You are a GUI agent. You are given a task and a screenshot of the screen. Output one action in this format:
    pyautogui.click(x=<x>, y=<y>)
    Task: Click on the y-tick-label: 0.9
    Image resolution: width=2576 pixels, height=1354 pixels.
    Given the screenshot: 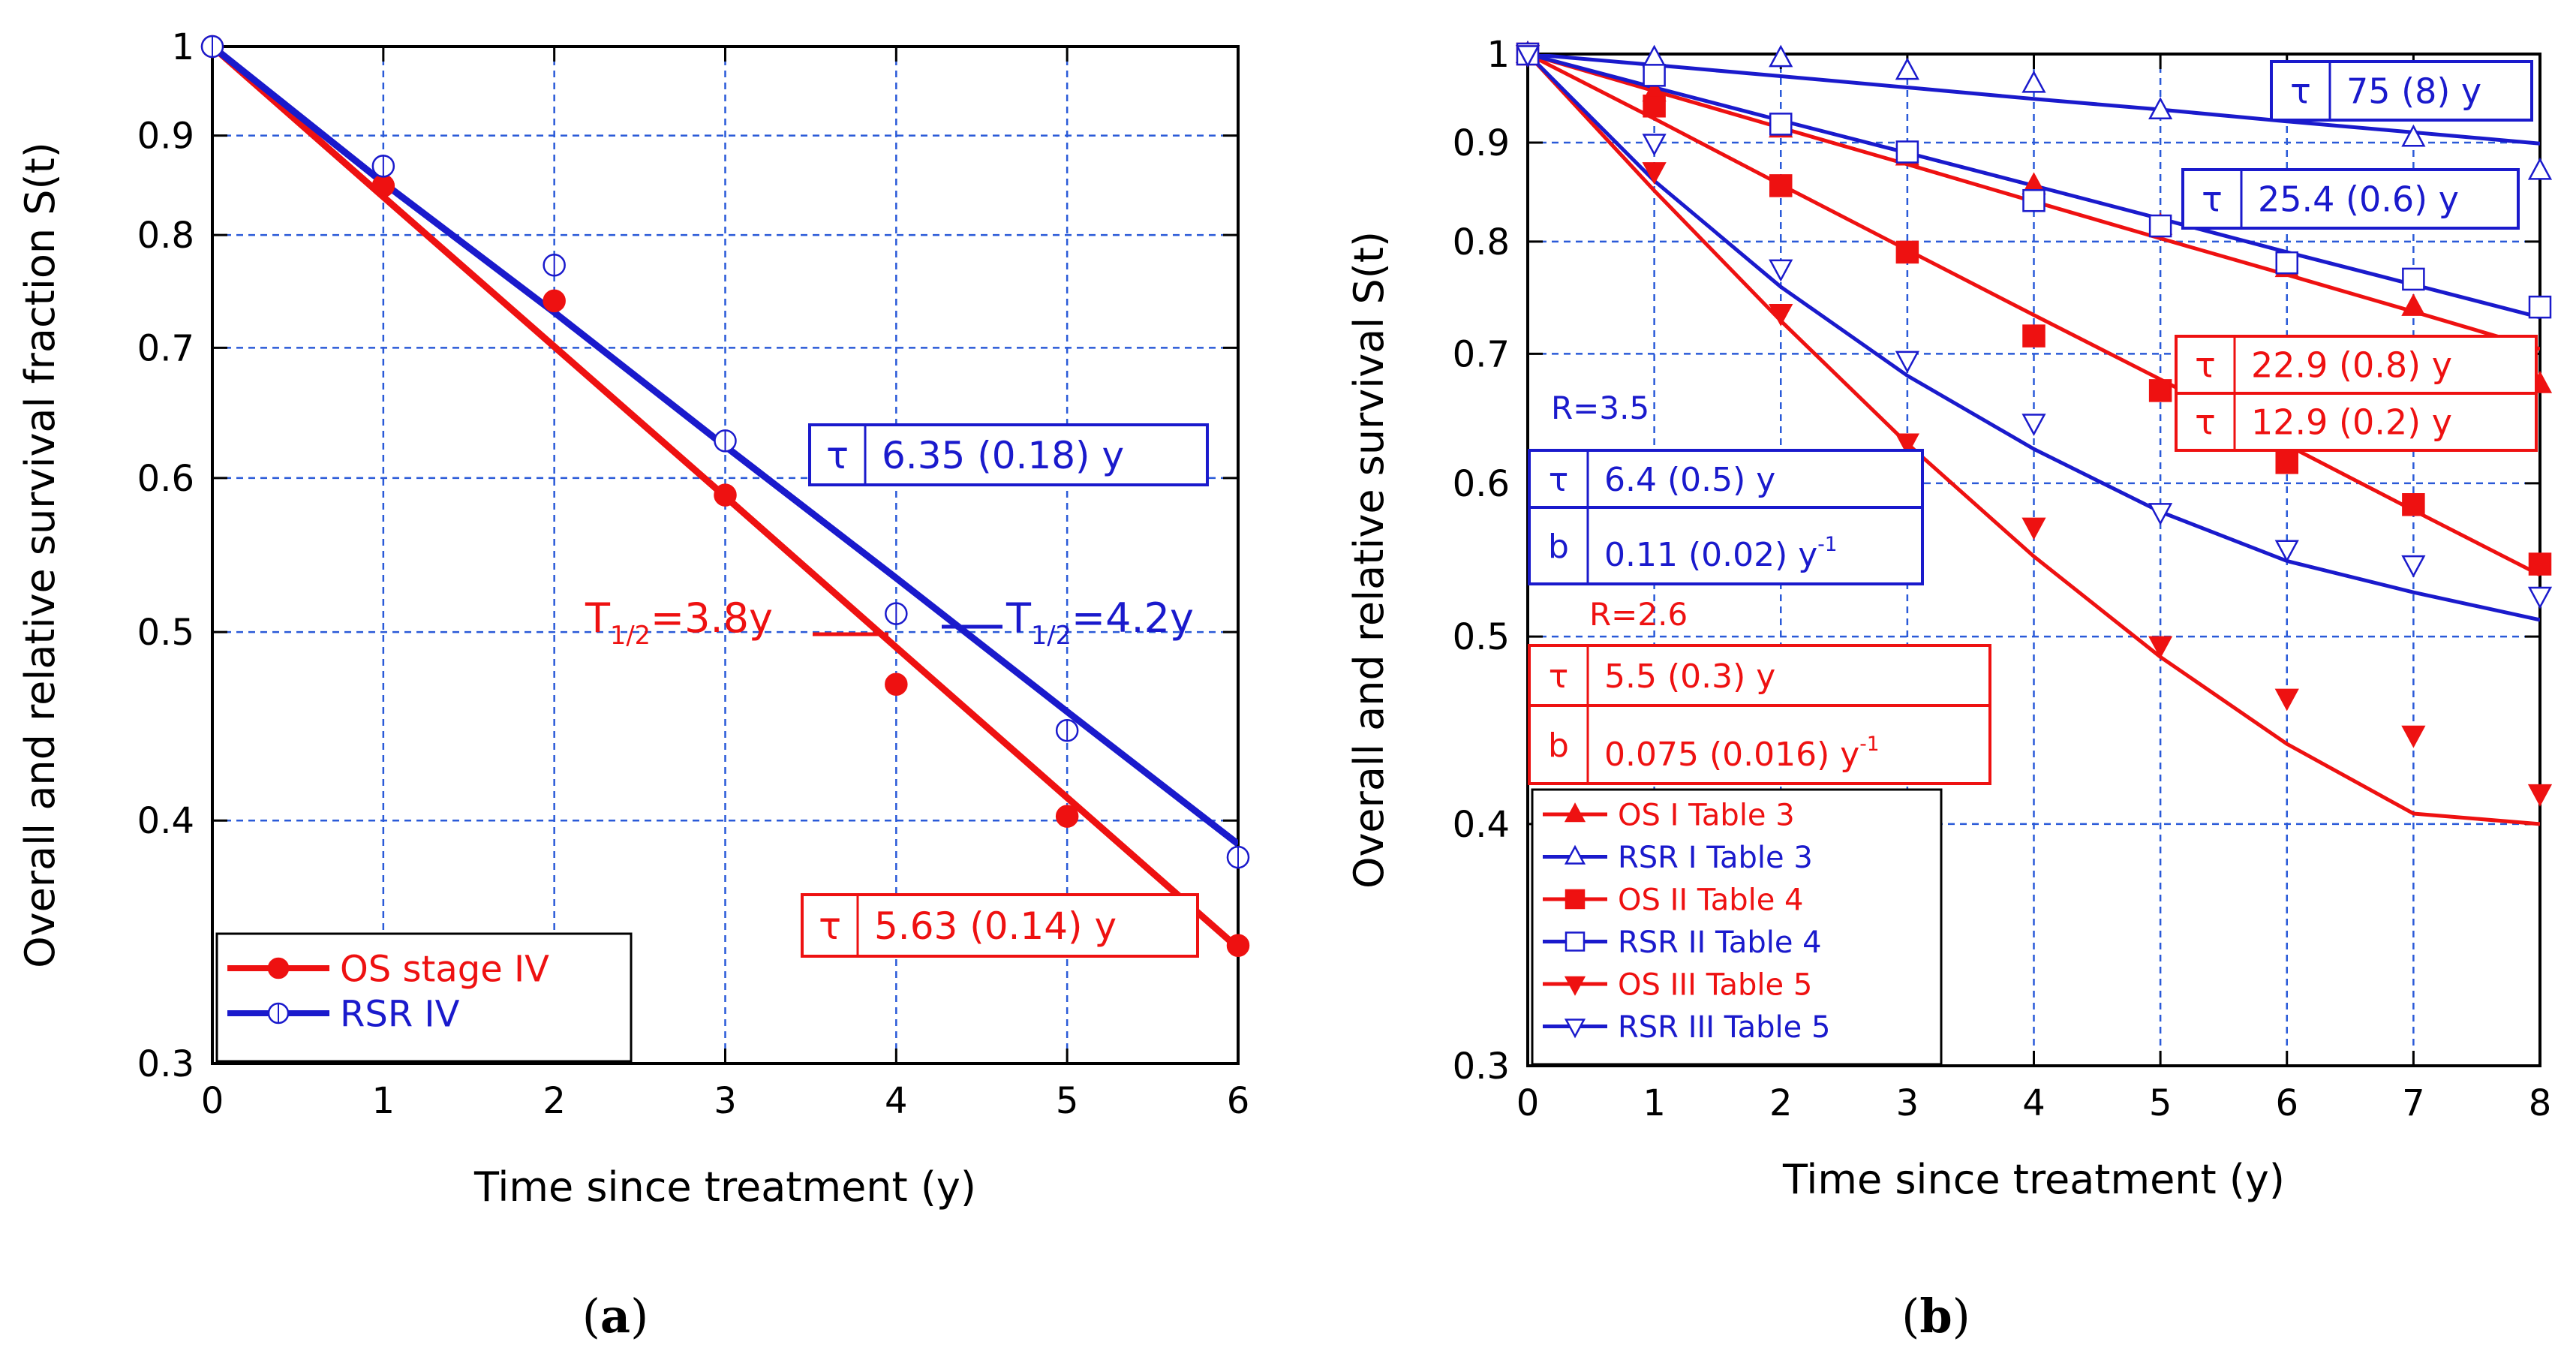 What is the action you would take?
    pyautogui.click(x=165, y=137)
    